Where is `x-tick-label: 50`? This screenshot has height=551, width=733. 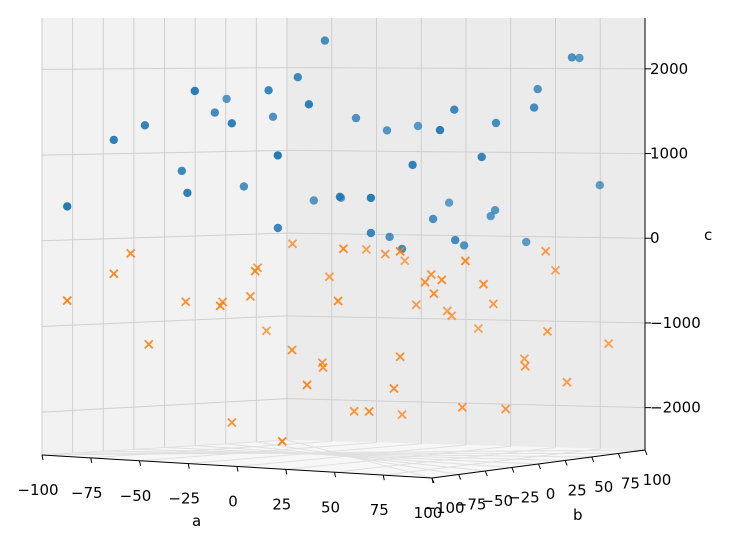
x-tick-label: 50 is located at coordinates (330, 507).